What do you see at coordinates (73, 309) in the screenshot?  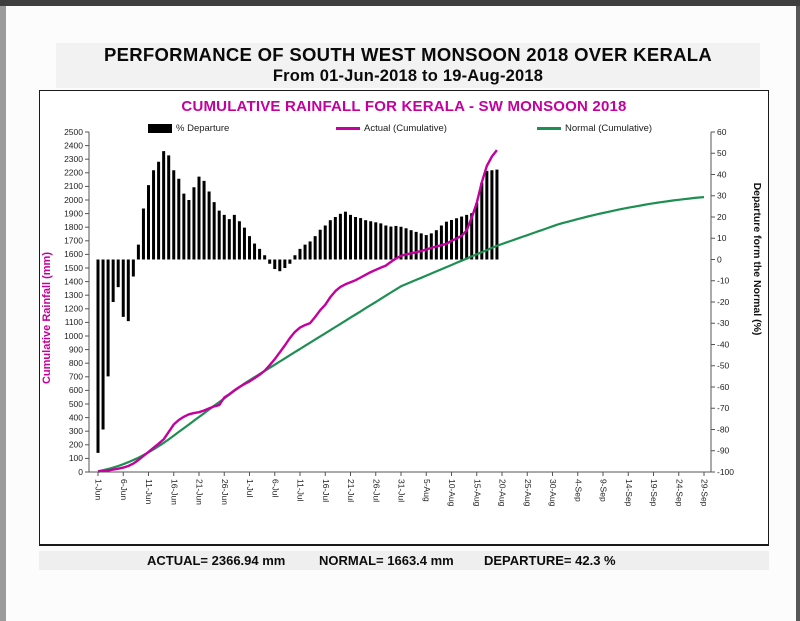 I see `y-left-tick-label: 1200` at bounding box center [73, 309].